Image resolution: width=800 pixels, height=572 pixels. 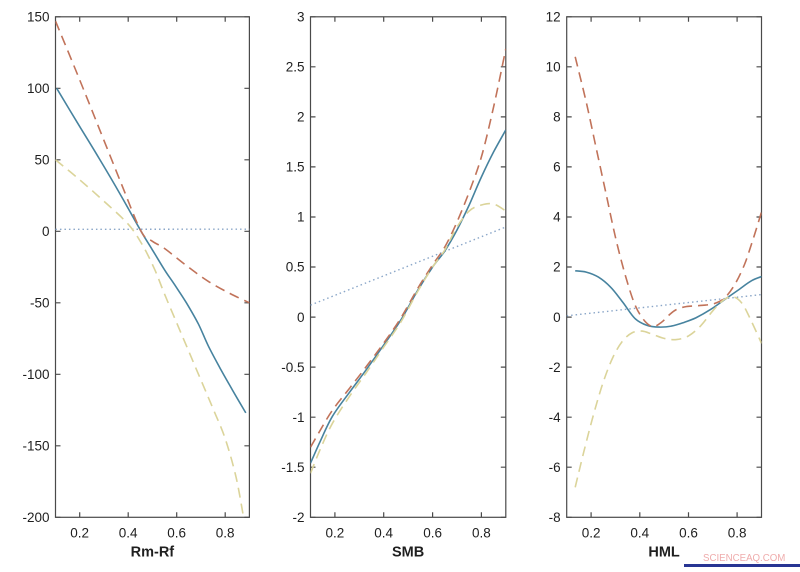 I want to click on svg-text: -100, so click(x=35, y=374).